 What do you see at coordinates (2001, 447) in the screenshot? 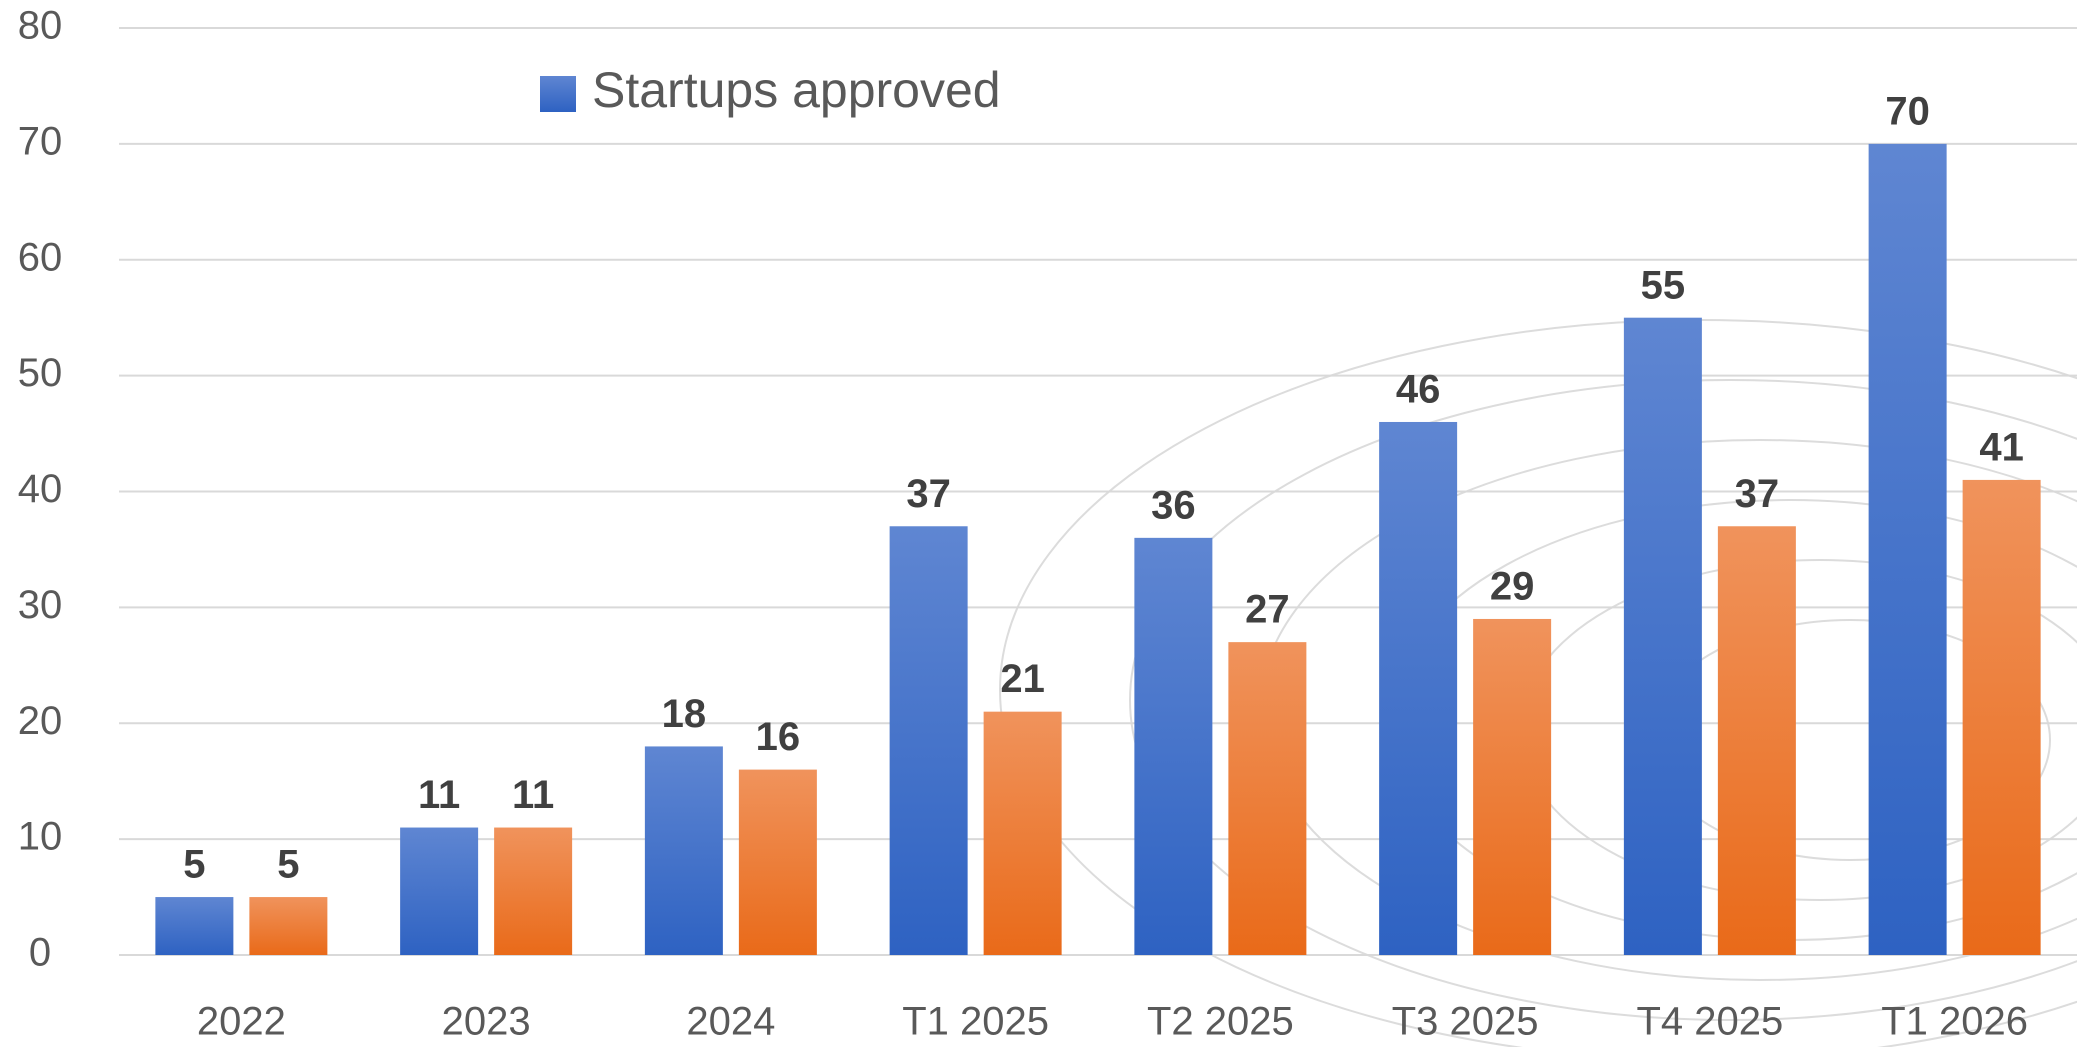
I see `value-label: 41` at bounding box center [2001, 447].